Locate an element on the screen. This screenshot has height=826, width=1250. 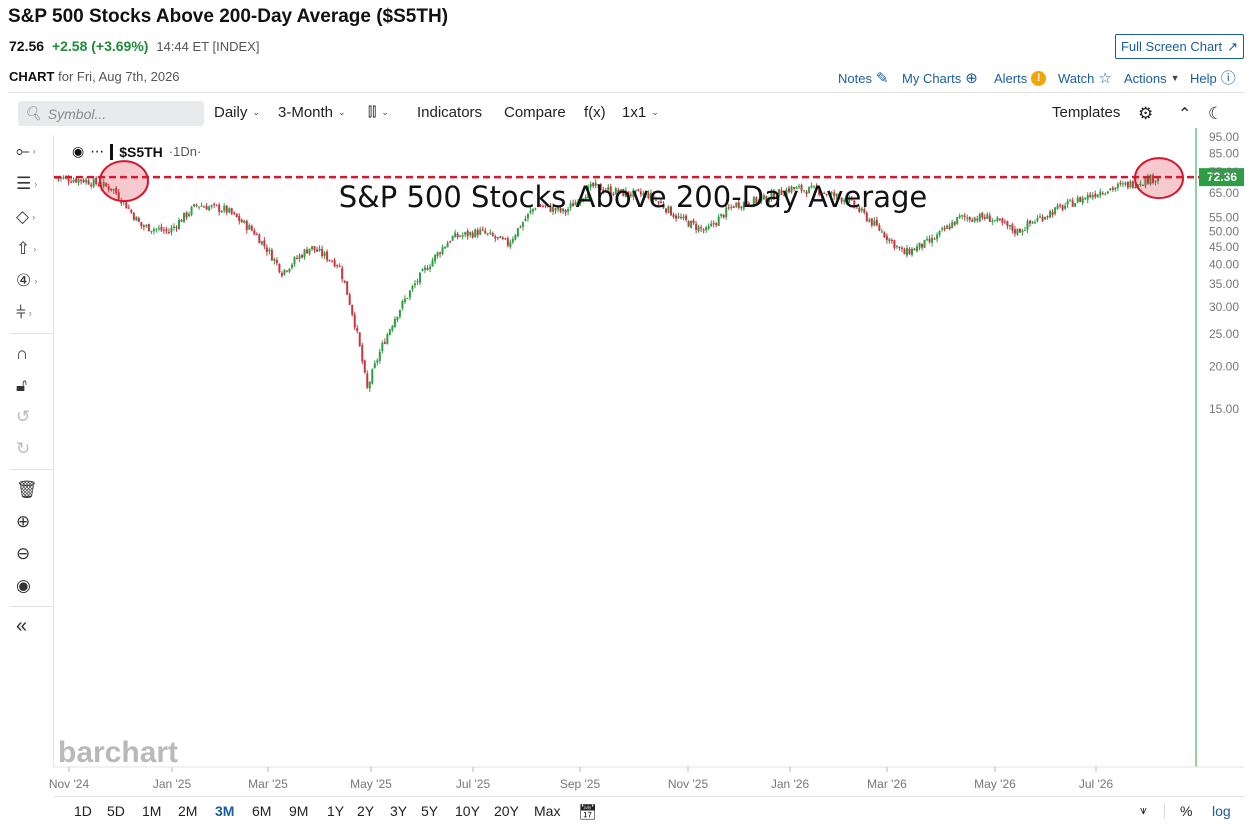
notes-link: Notes ✎ is located at coordinates (863, 78).